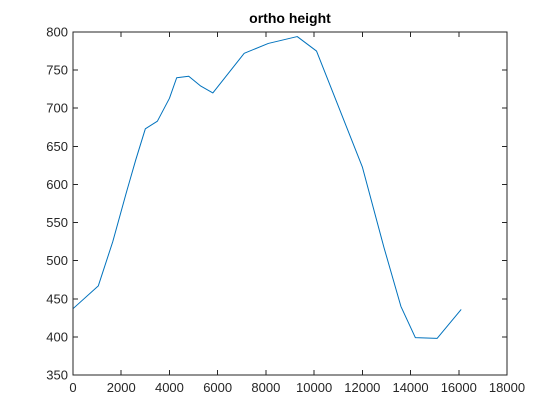  I want to click on y-tick-label: 600, so click(57, 184).